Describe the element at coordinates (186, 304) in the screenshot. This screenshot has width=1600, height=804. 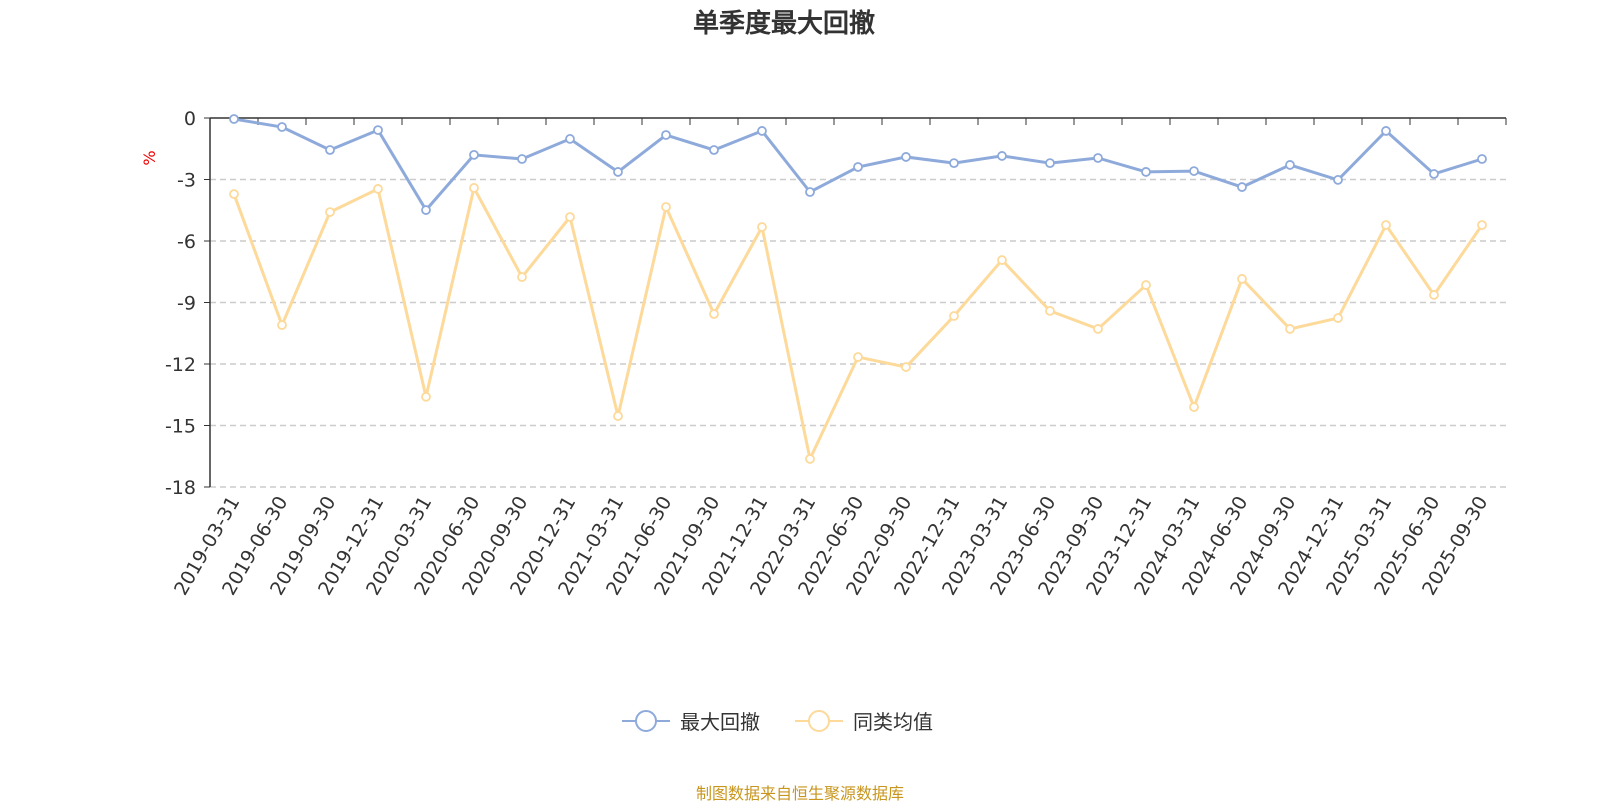
I see `y-tick-label: -9` at that location.